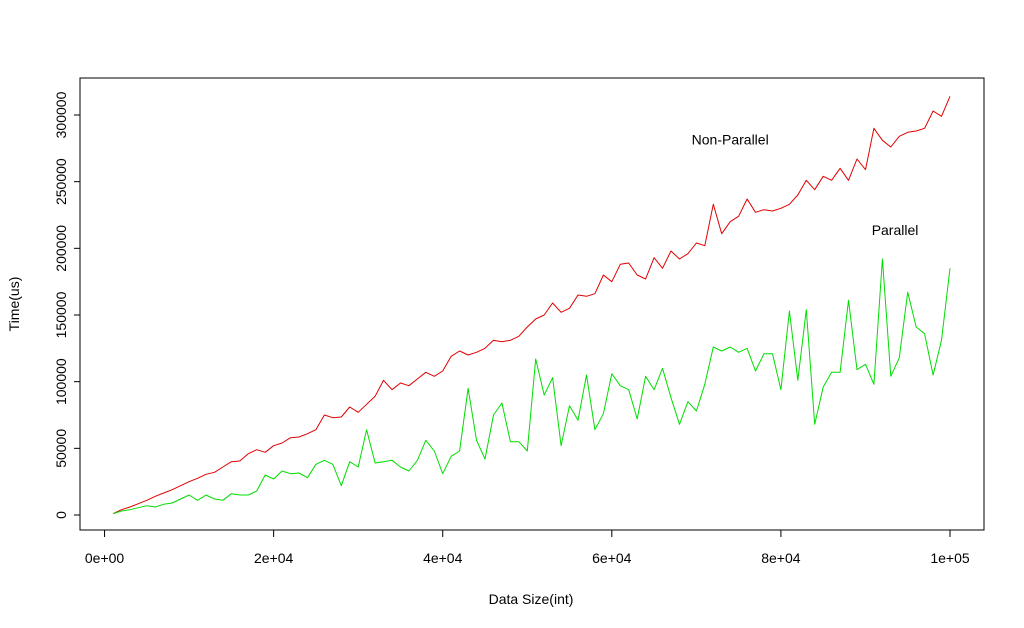 The image size is (1024, 628). What do you see at coordinates (274, 558) in the screenshot?
I see `x-tick-label: 2e+04` at bounding box center [274, 558].